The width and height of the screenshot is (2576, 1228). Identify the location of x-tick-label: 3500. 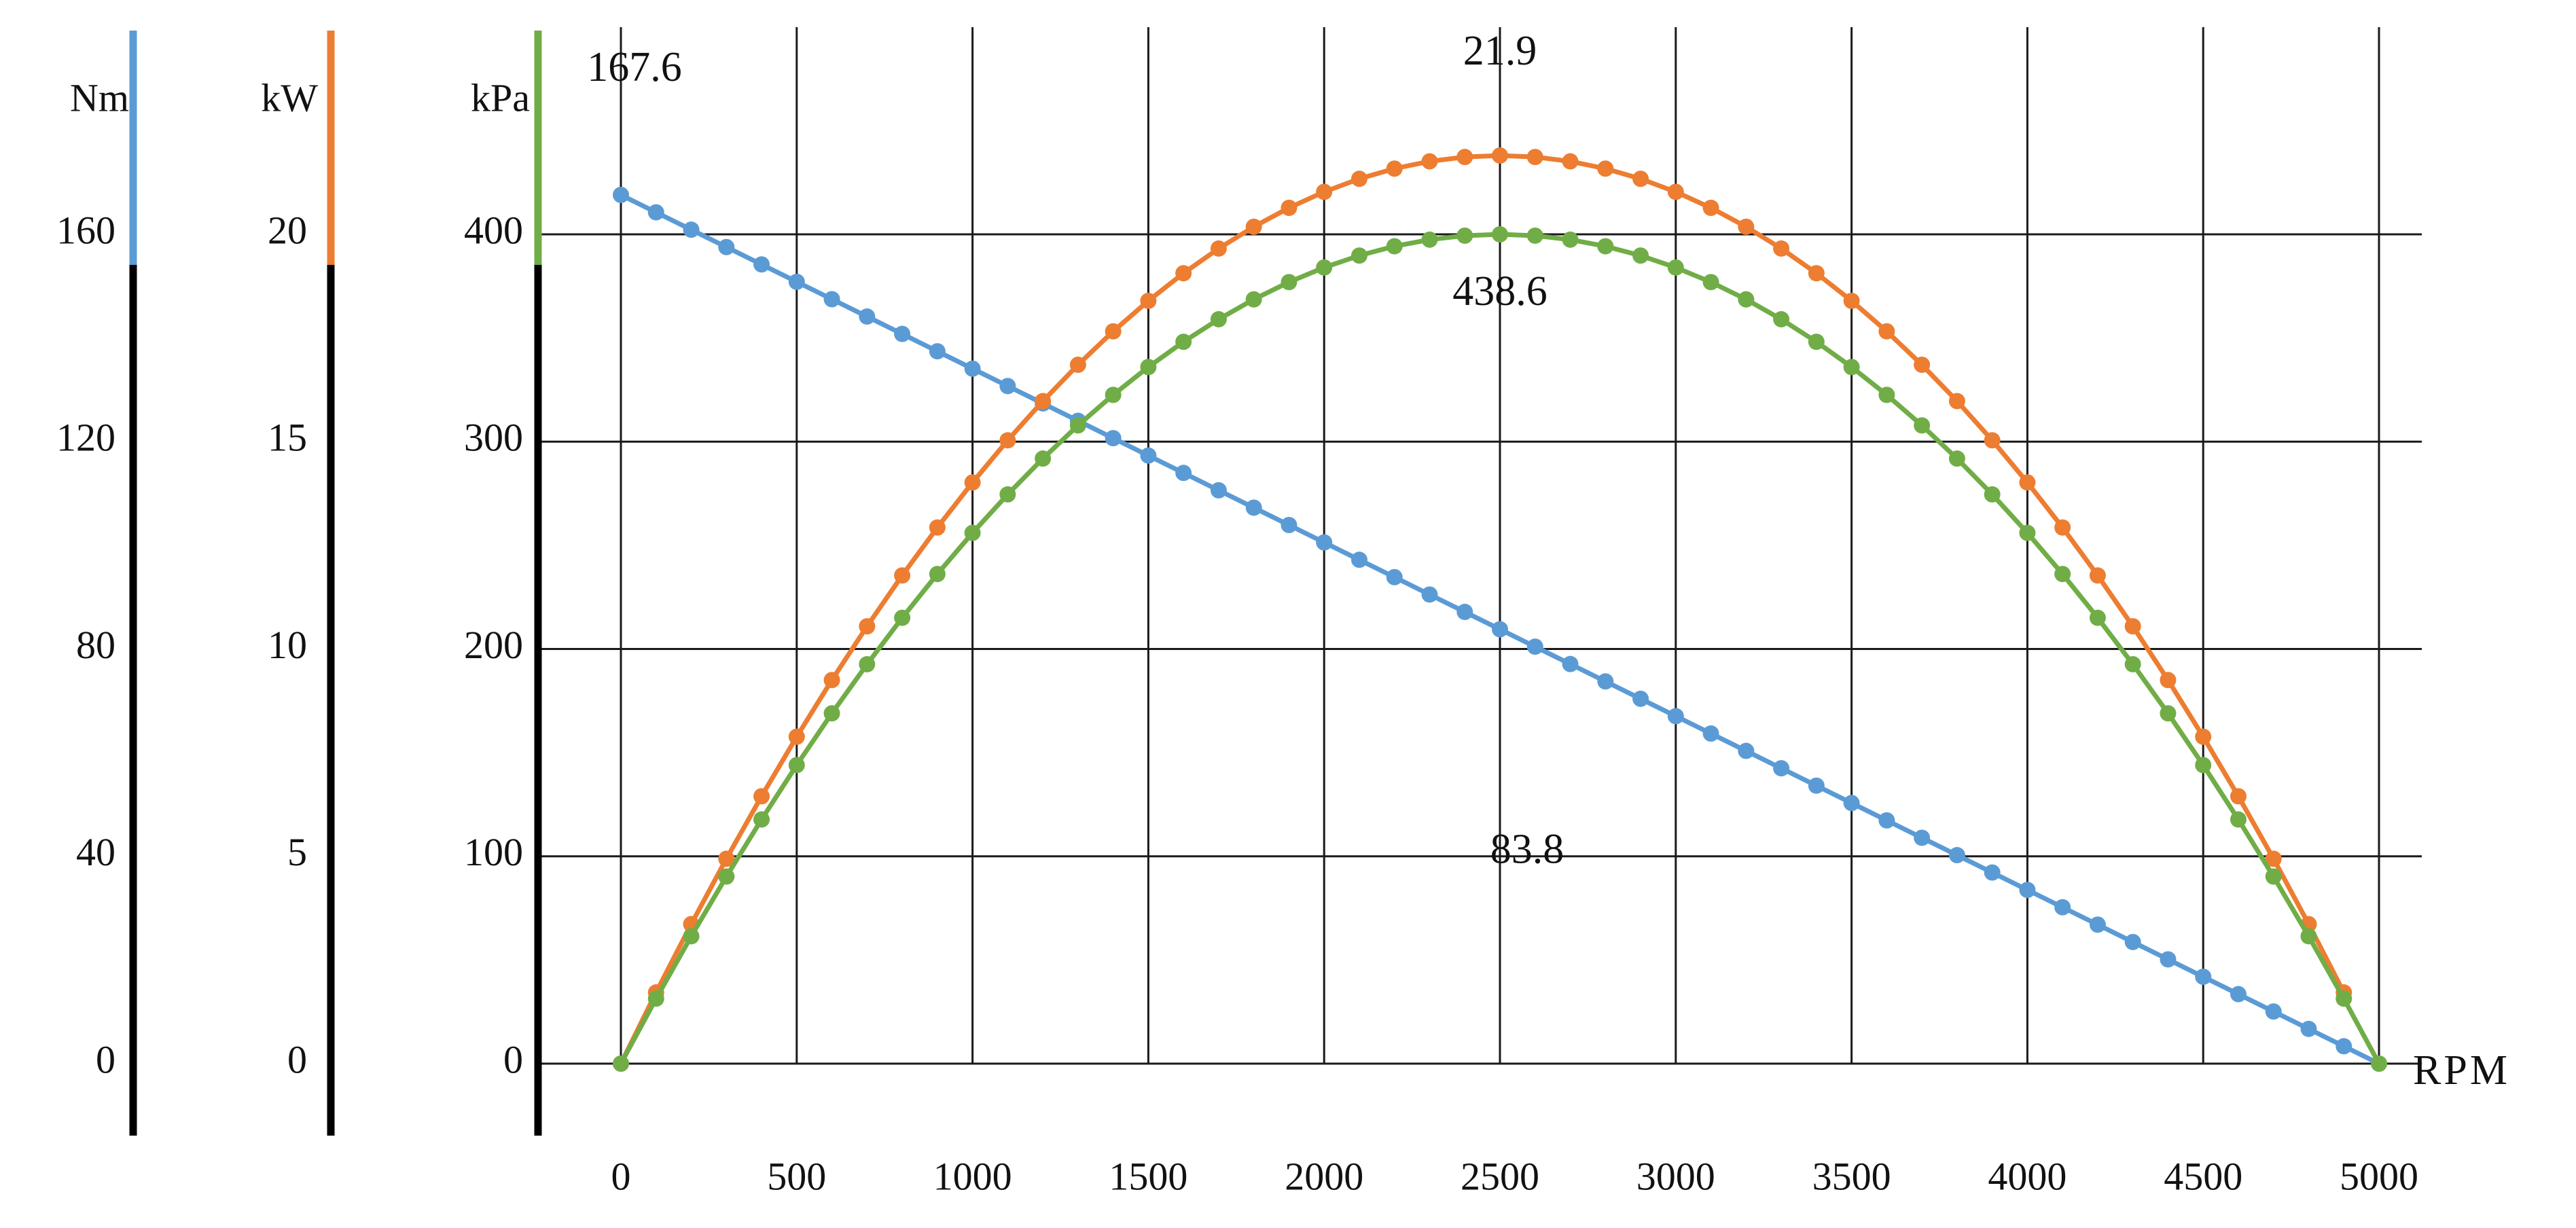
(1851, 1176).